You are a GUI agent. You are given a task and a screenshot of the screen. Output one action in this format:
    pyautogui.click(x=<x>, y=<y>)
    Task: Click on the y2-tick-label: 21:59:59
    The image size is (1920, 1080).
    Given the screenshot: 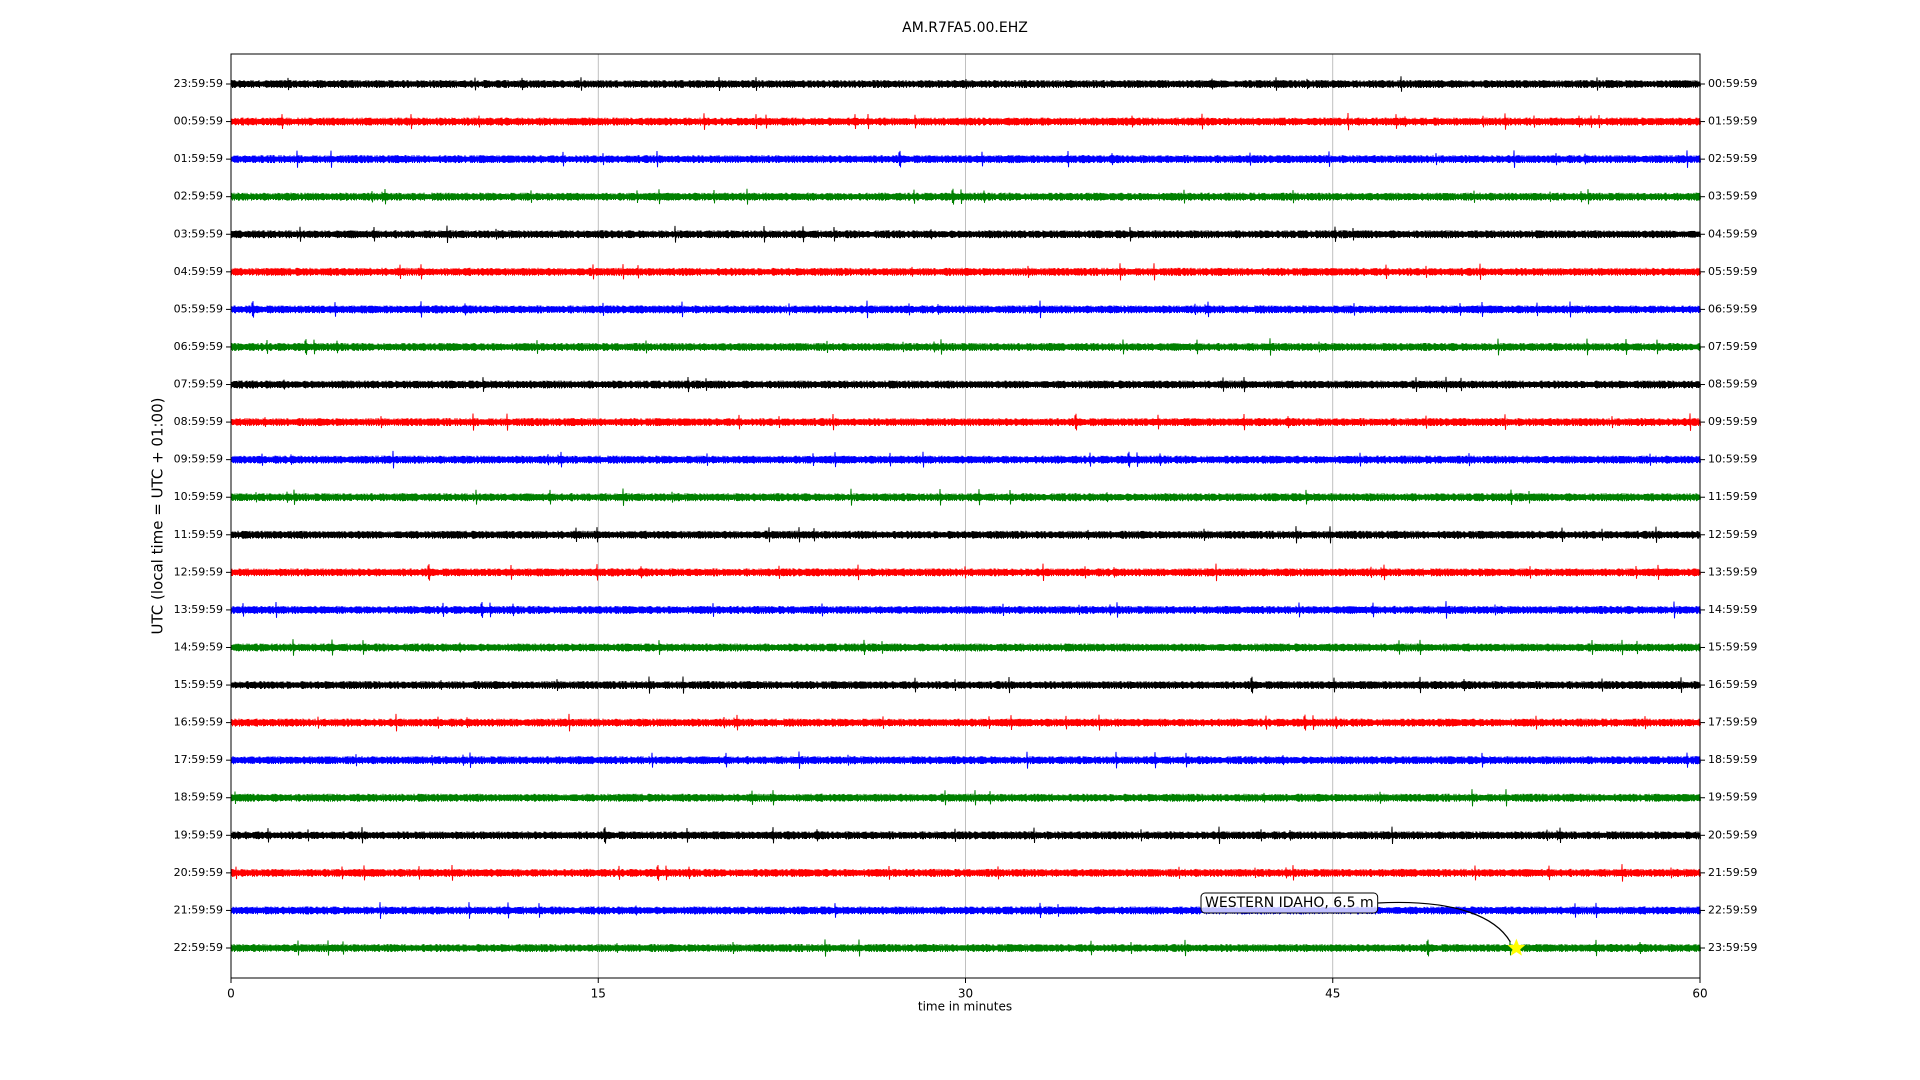 What is the action you would take?
    pyautogui.click(x=1732, y=872)
    